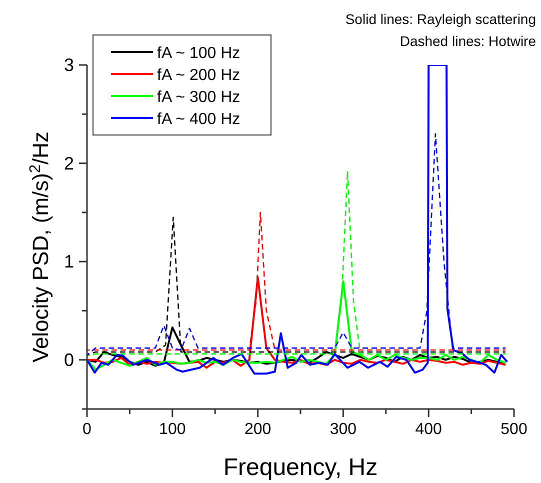  What do you see at coordinates (514, 429) in the screenshot?
I see `x-tick-label: 500` at bounding box center [514, 429].